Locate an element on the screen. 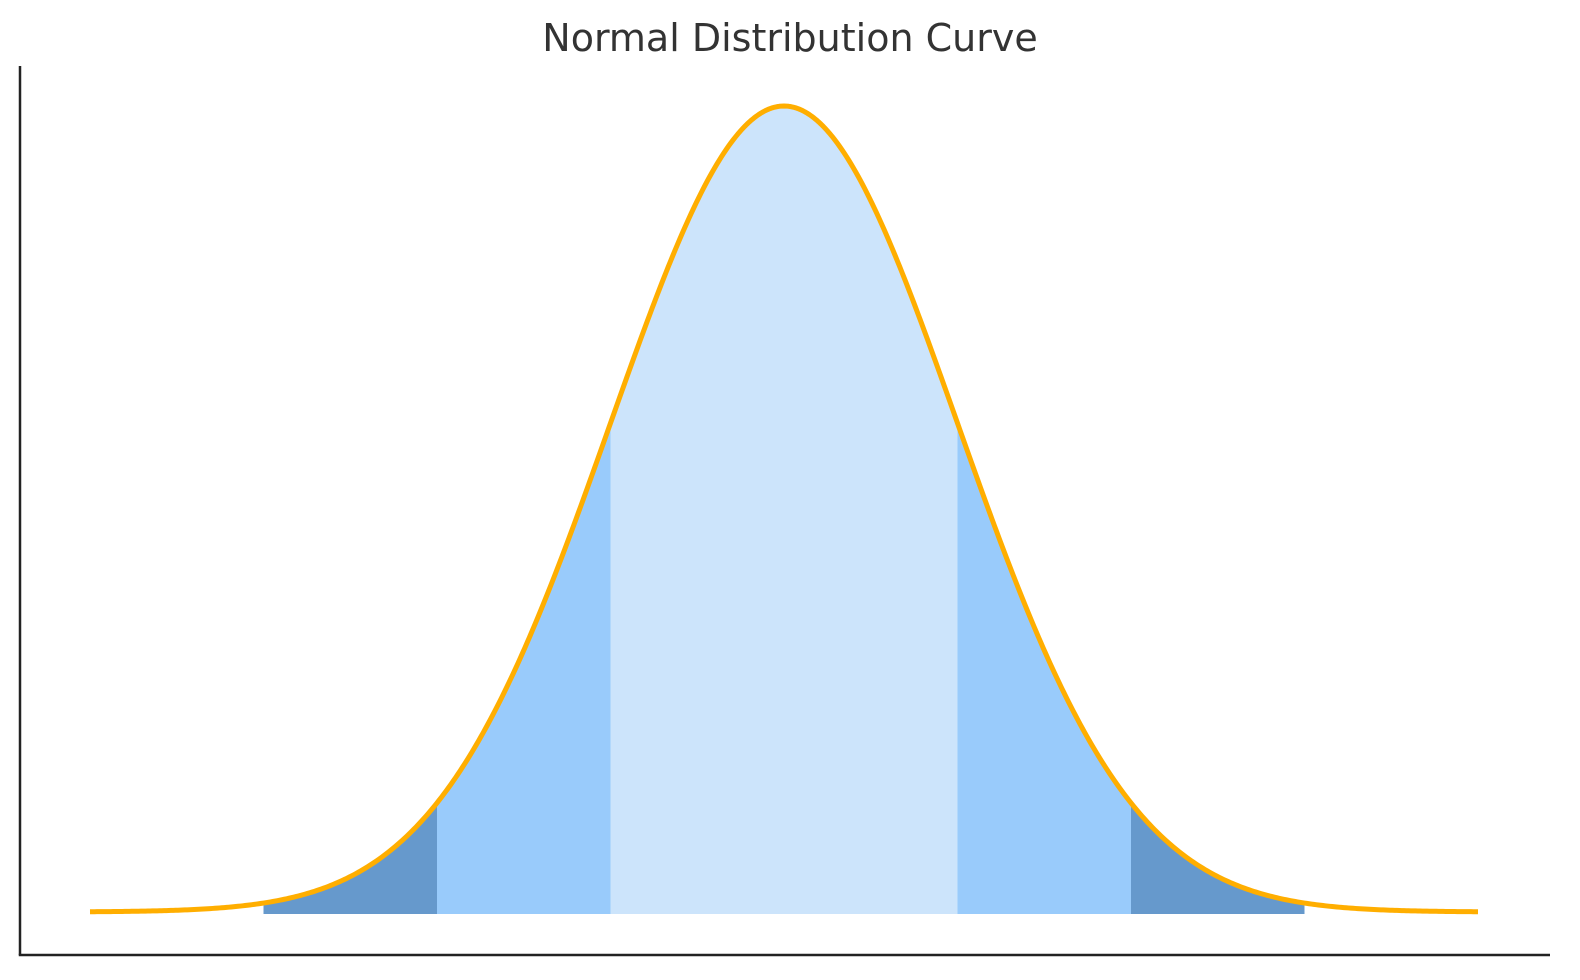  chart-title: Normal Distribution Curve is located at coordinates (790, 38).